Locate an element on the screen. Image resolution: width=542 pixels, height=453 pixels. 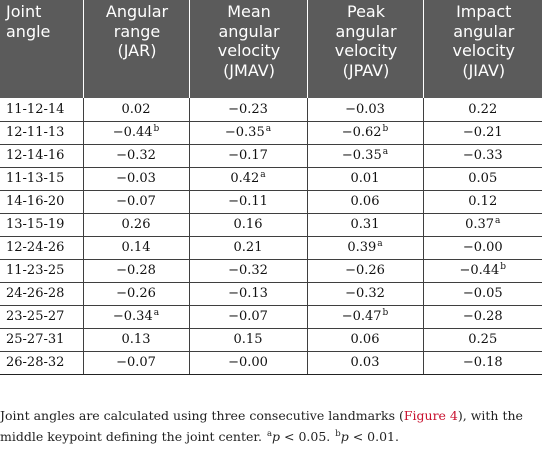
value-cell-angular-range: 0.02 is located at coordinates (135, 110).